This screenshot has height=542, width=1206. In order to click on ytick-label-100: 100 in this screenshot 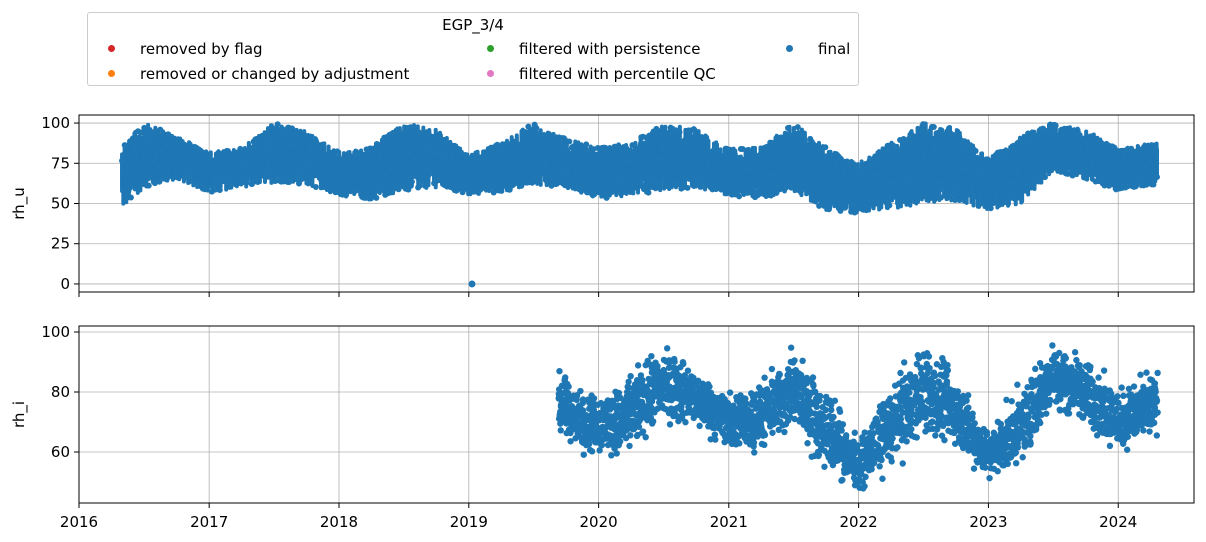, I will do `click(55, 123)`.